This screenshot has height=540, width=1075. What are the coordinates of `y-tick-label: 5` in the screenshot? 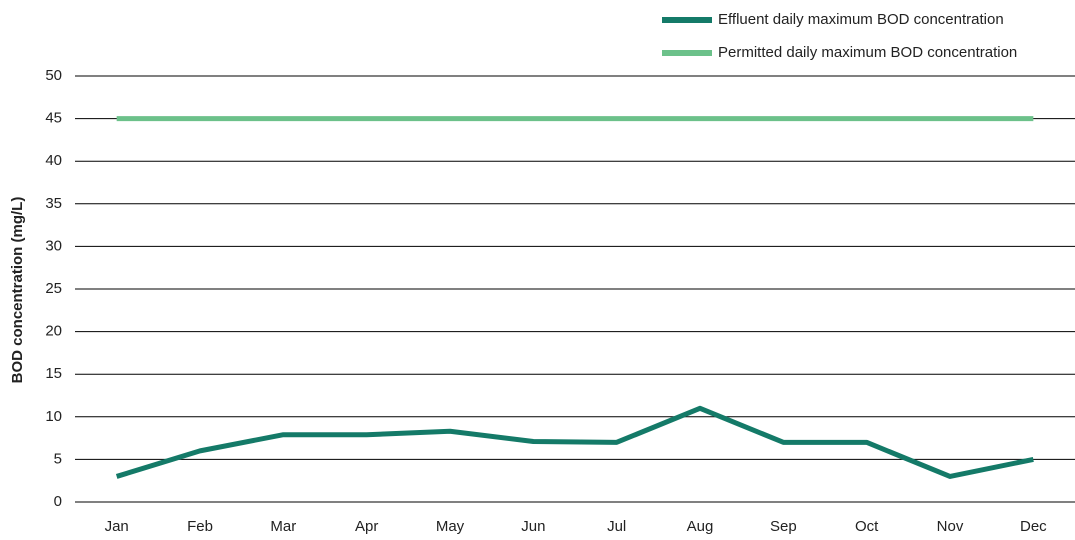 It's located at (58, 458).